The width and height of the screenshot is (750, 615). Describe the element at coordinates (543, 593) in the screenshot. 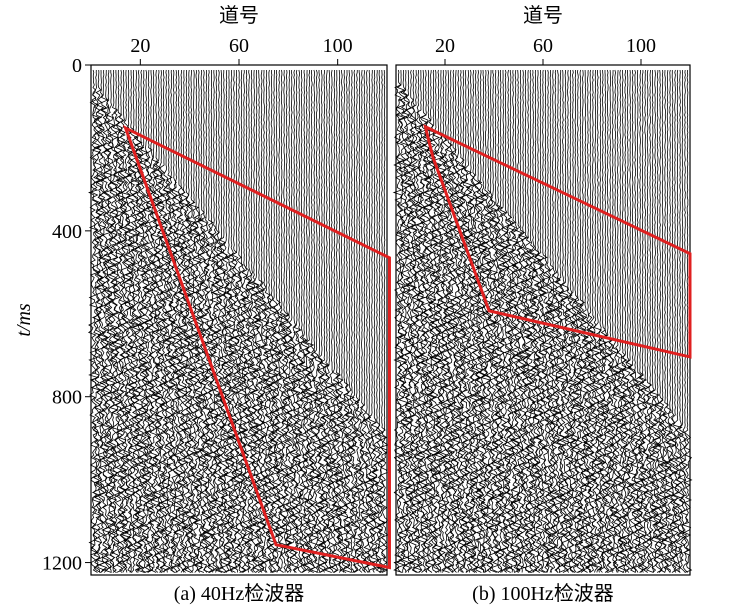

I see `caption: (b) 100Hz检波器` at that location.